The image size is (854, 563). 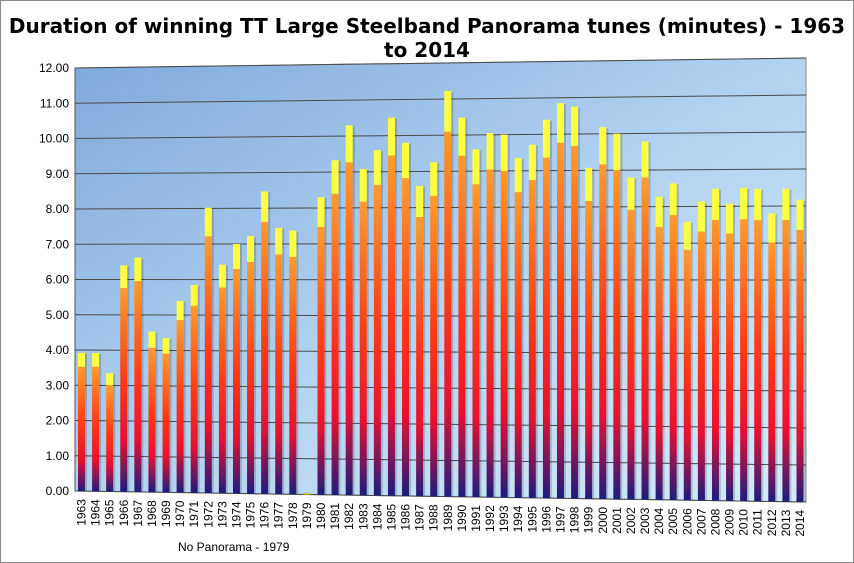 What do you see at coordinates (54, 139) in the screenshot?
I see `y-tick-label: 10.00` at bounding box center [54, 139].